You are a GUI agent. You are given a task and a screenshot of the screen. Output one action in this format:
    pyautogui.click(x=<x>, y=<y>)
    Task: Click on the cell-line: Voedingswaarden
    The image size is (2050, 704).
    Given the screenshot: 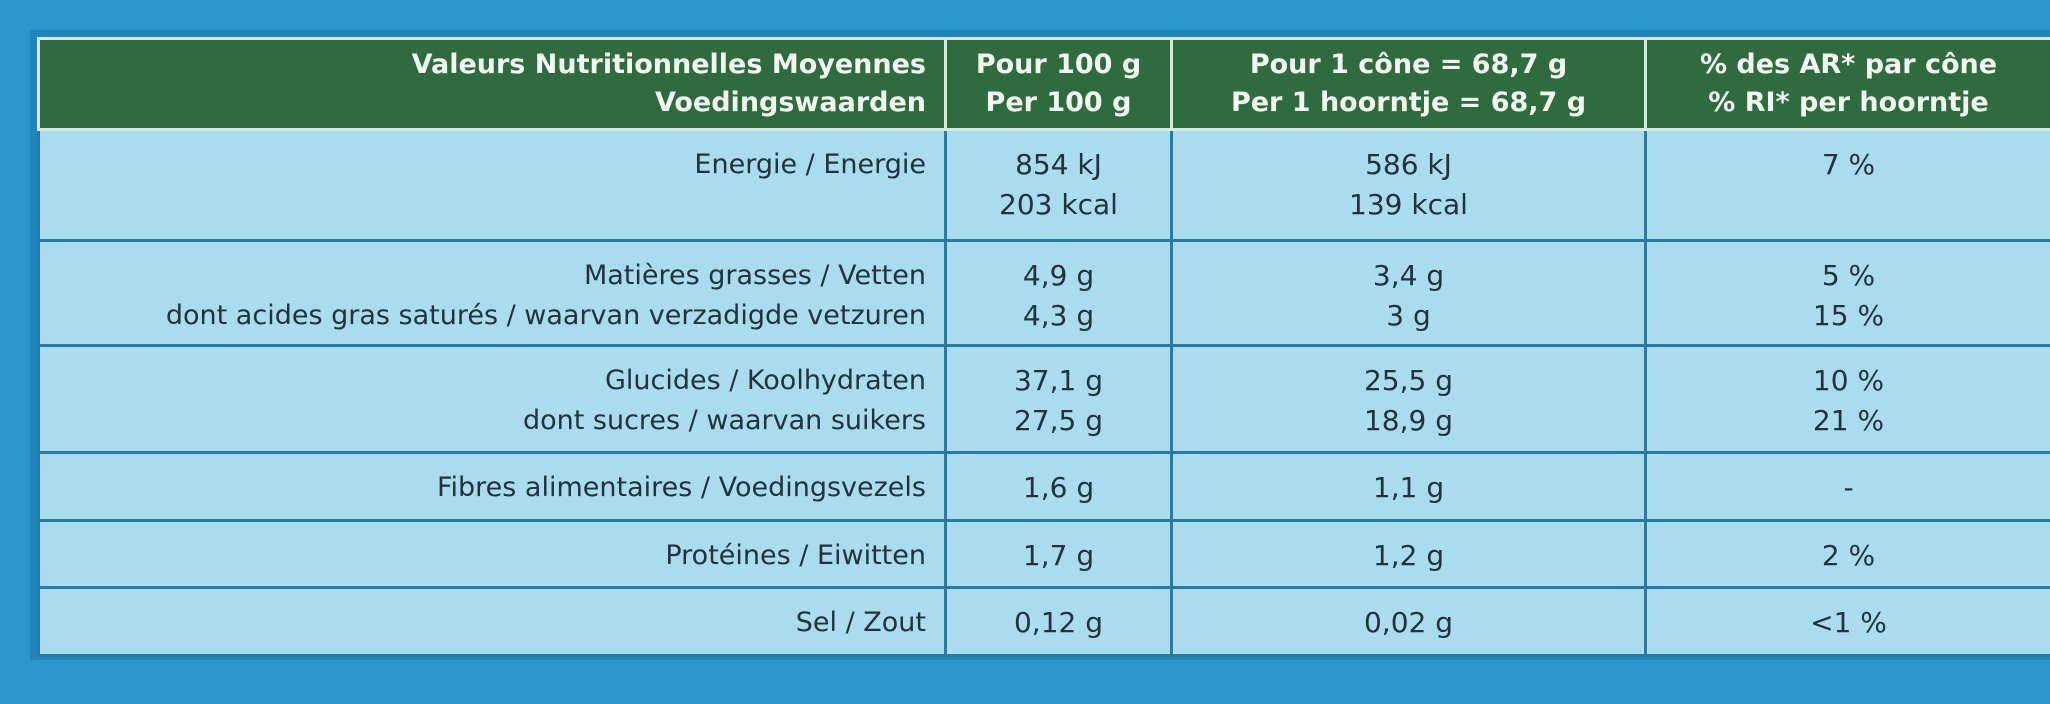 What is the action you would take?
    pyautogui.click(x=790, y=102)
    